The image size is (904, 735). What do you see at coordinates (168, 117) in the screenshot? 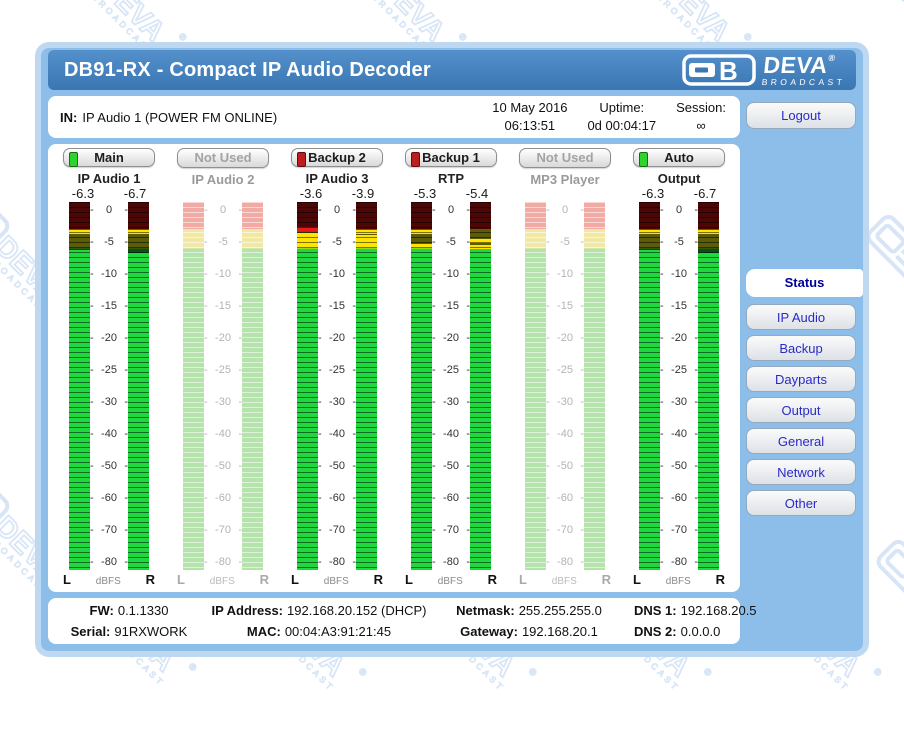
I see `input-source-text: IN: IP Audio 1 (POWER FM ONLINE)` at bounding box center [168, 117].